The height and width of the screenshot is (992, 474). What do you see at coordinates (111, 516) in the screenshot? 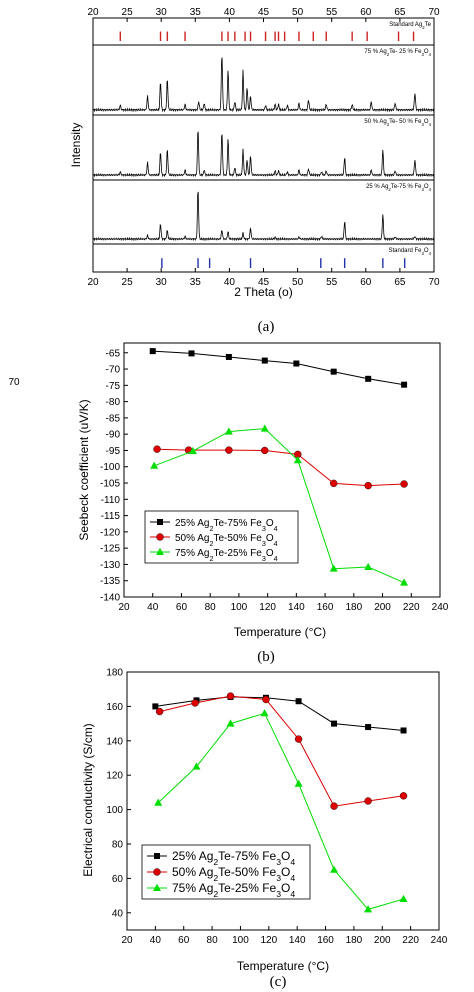
I see `y-tick-label: -115` at bounding box center [111, 516].